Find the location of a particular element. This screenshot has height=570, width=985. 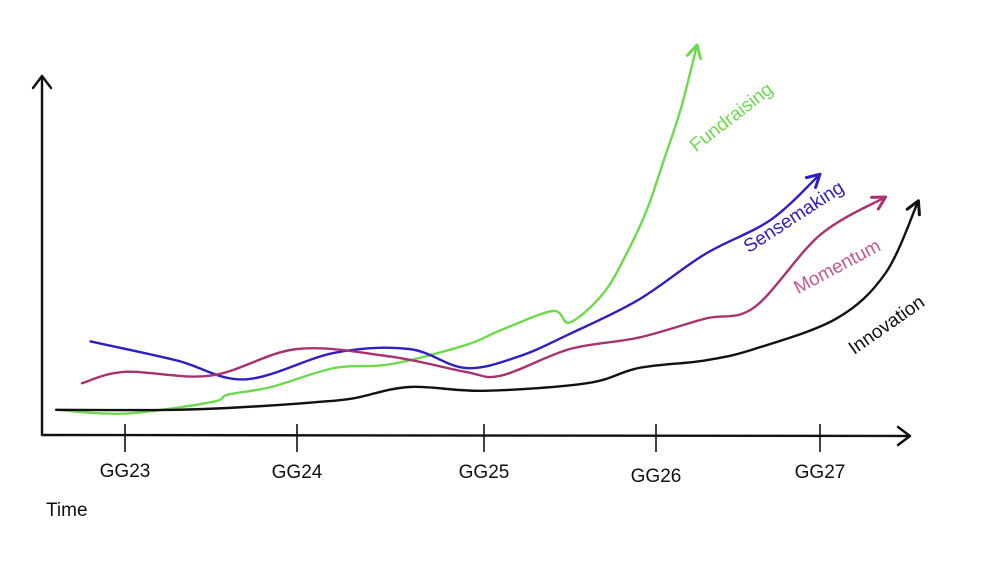

series-label-fundraising: Fundraising is located at coordinates (731, 118).